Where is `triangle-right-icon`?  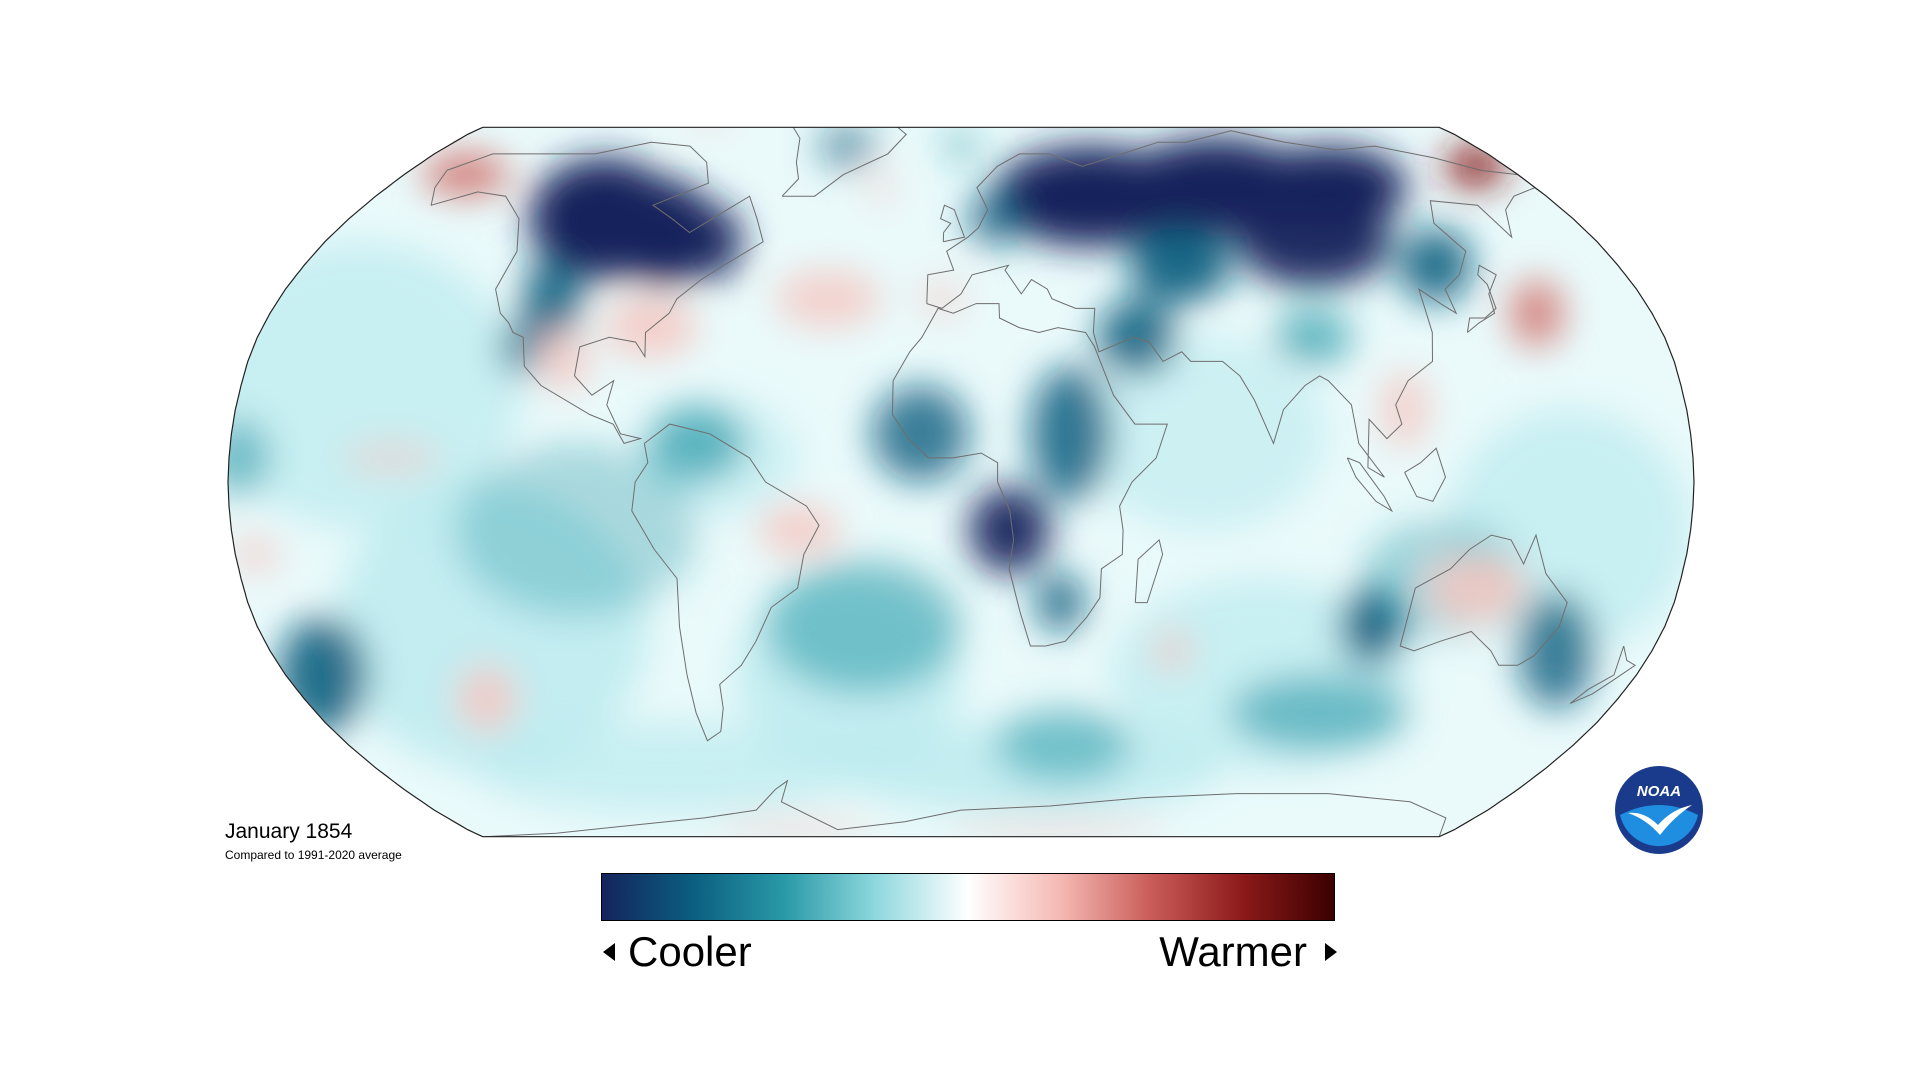 triangle-right-icon is located at coordinates (1331, 952).